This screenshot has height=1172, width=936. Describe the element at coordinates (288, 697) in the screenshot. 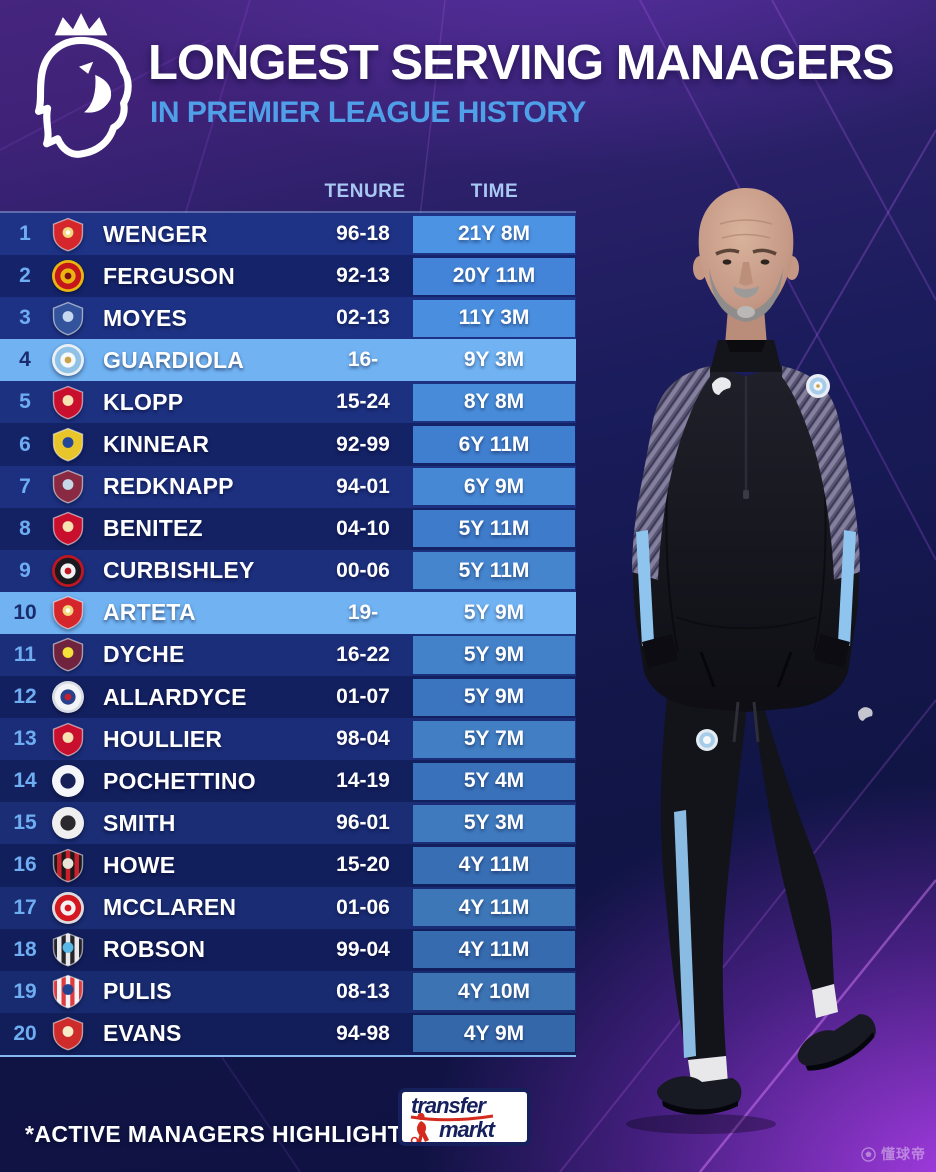

I see `table-row: 12 ALLARDYCE 01-07 5Y 9M` at that location.